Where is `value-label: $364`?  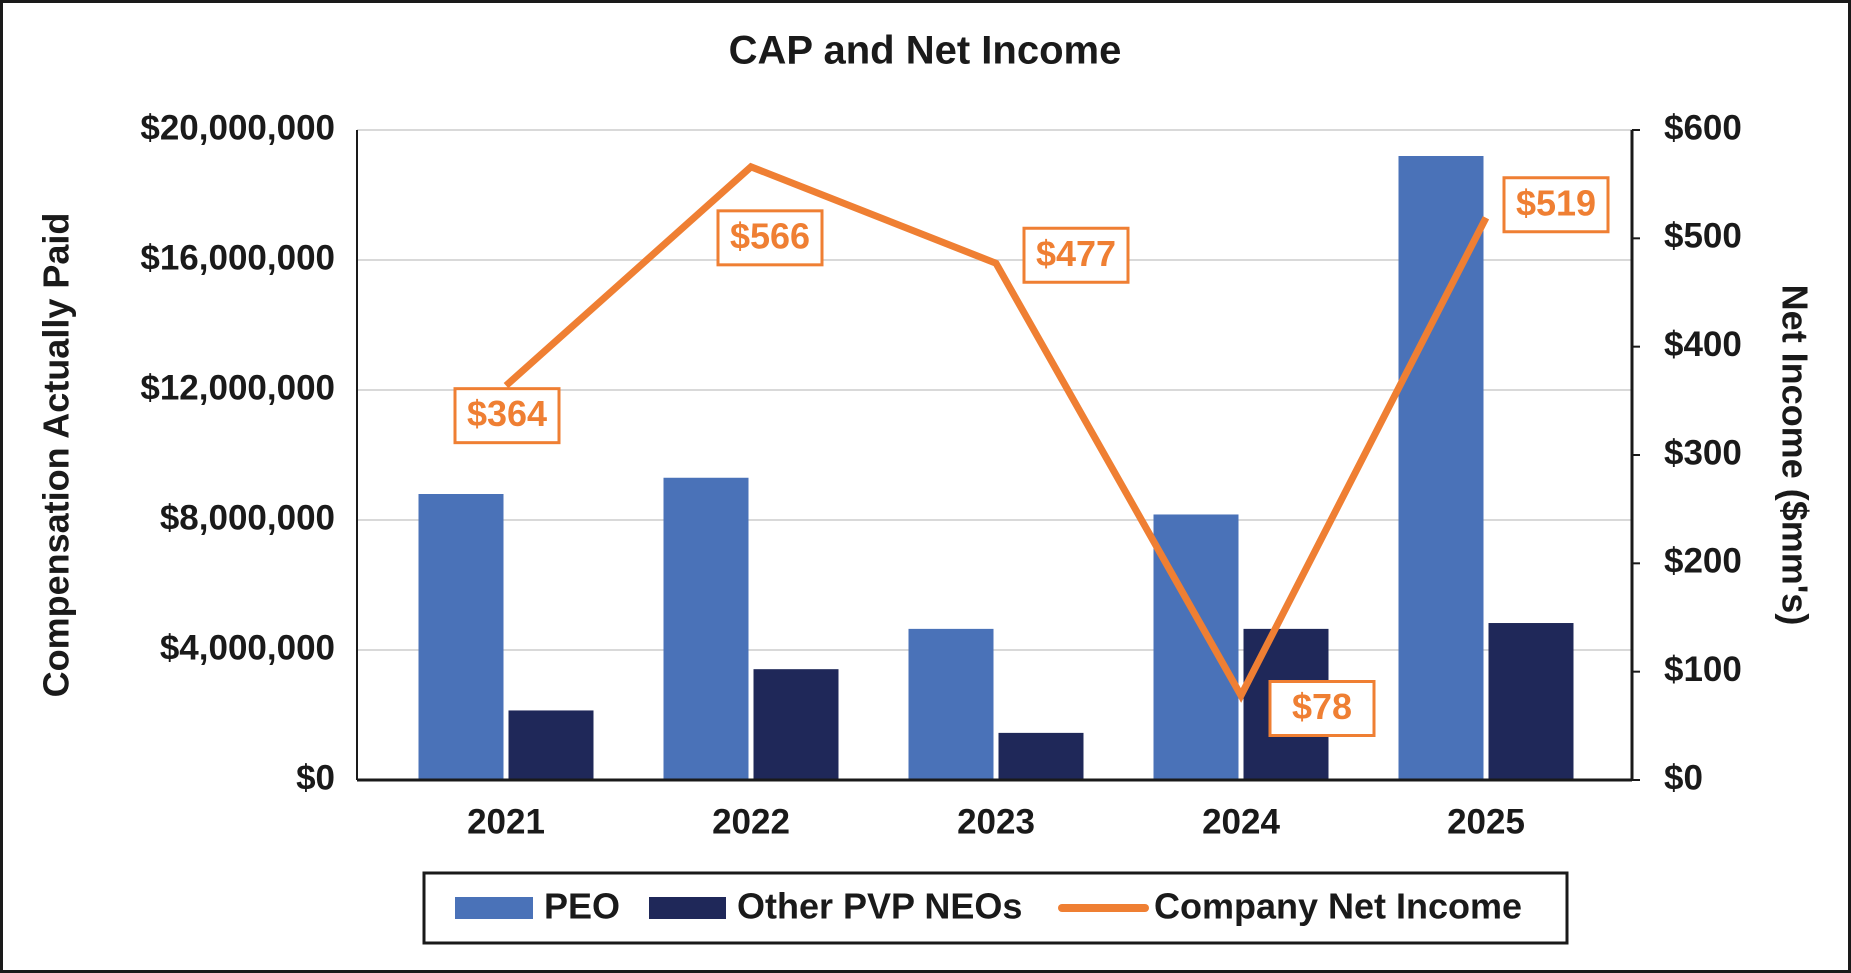 value-label: $364 is located at coordinates (507, 413).